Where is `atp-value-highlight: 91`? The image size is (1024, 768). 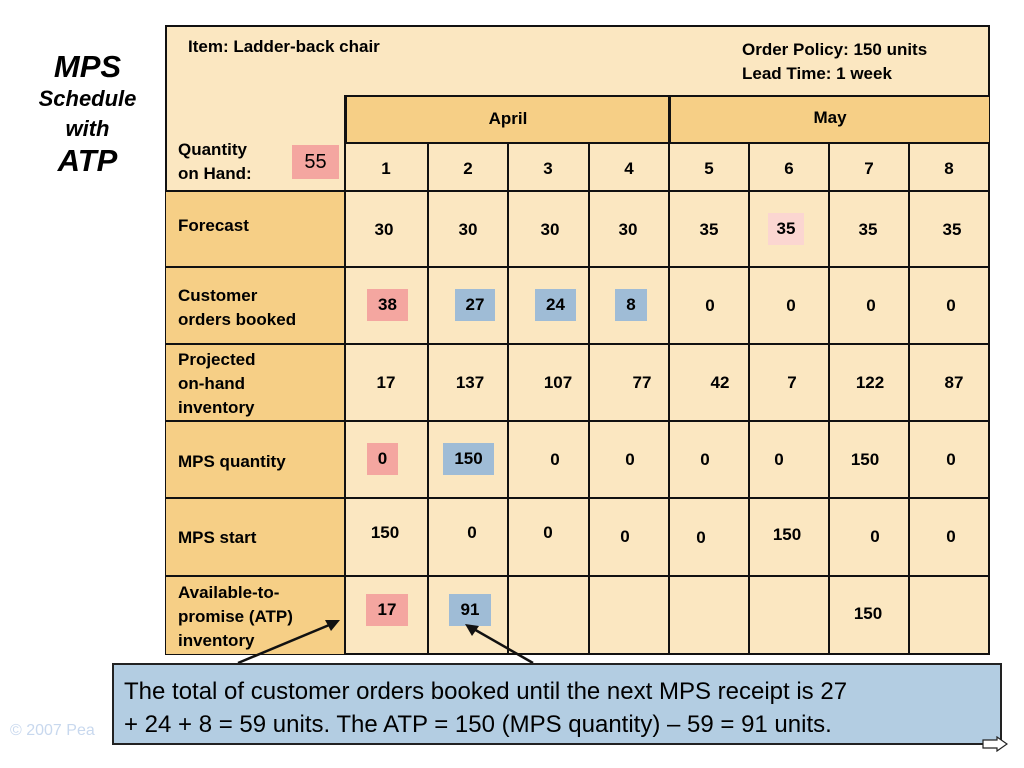
atp-value-highlight: 91 is located at coordinates (470, 610).